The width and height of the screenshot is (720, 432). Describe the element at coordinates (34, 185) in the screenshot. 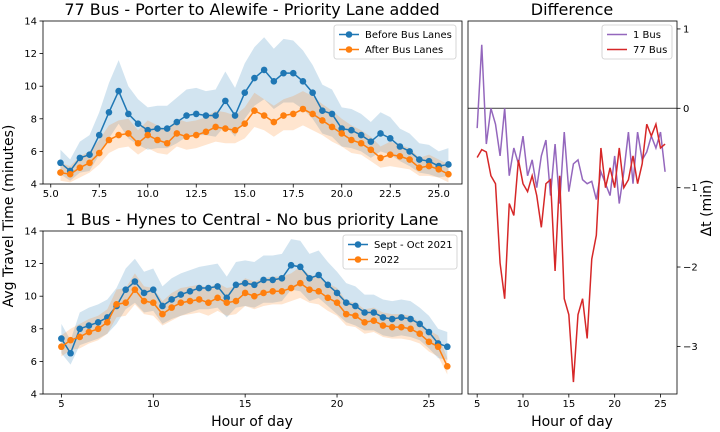

I see `top-y-tick-label-0: 4` at that location.